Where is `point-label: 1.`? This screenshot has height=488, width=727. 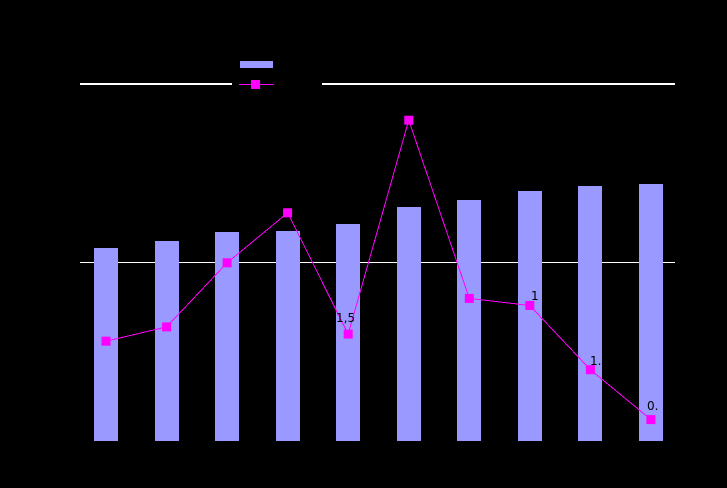 point-label: 1. is located at coordinates (596, 361).